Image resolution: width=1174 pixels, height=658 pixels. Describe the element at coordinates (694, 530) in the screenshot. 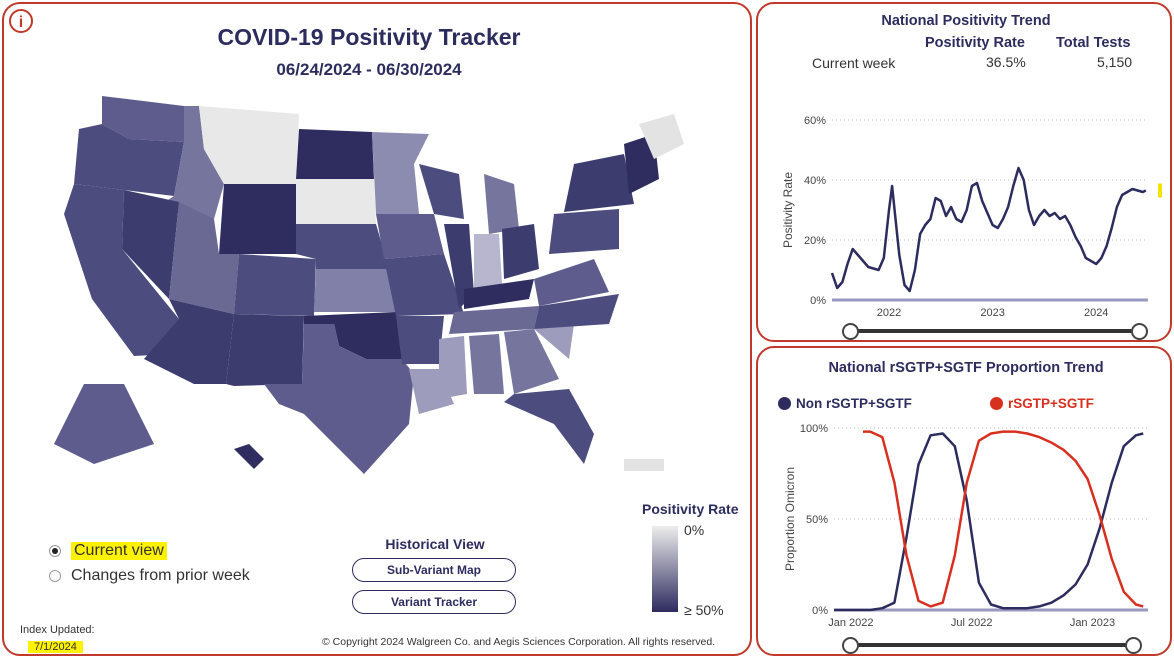

I see `legend-min-label: 0%` at that location.